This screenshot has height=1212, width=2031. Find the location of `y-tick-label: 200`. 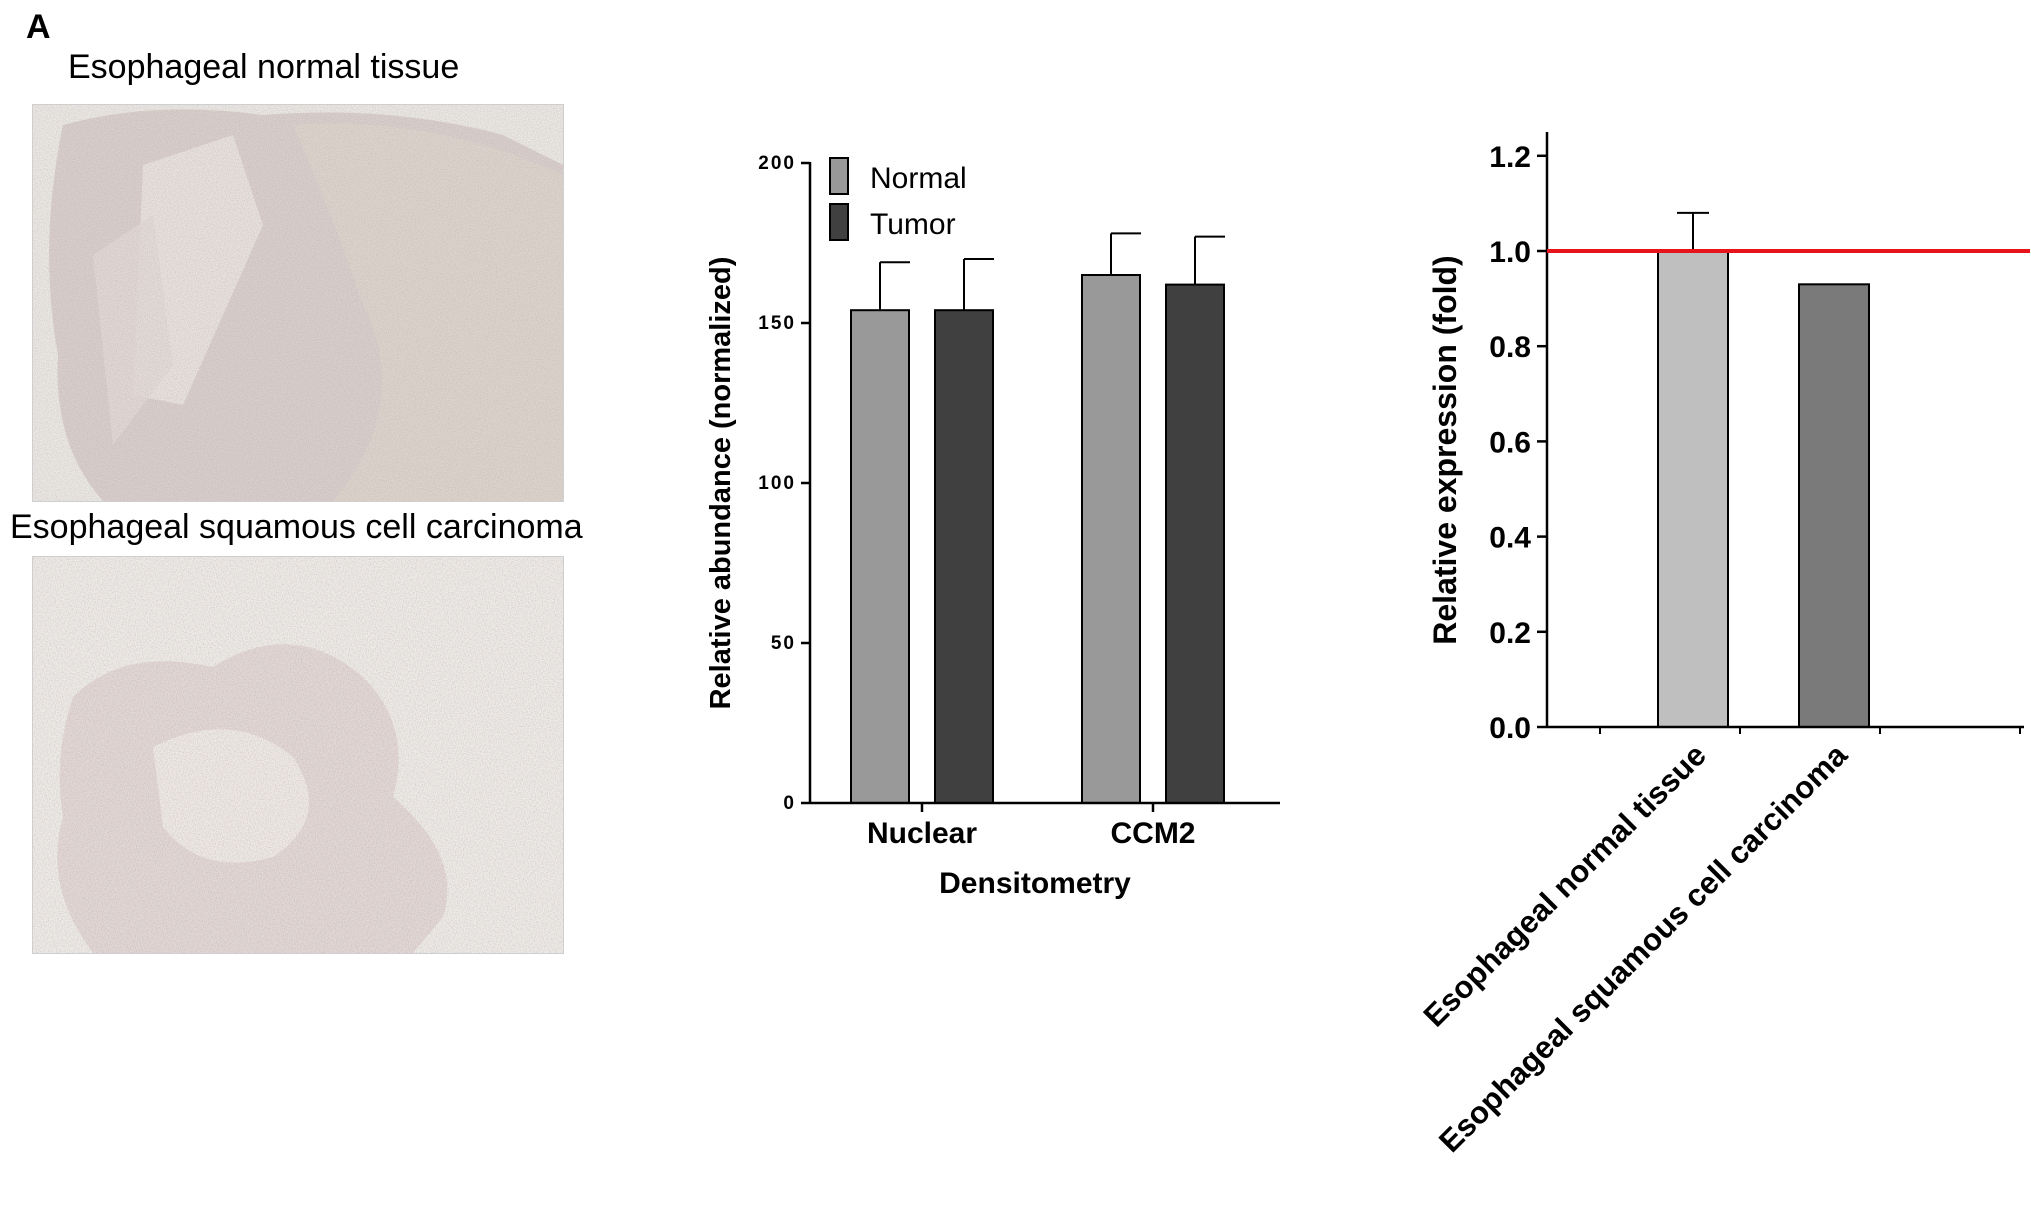

y-tick-label: 200 is located at coordinates (777, 163).